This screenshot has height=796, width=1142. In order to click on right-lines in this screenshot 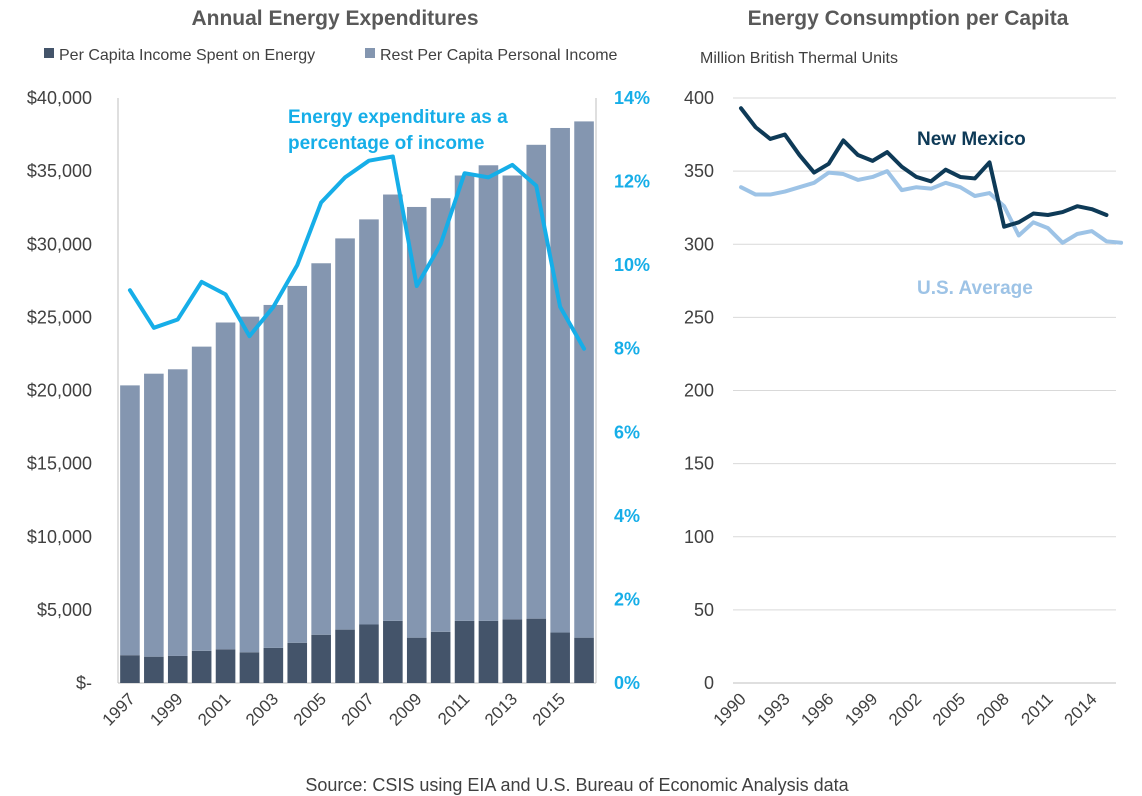, I will do `click(931, 175)`.